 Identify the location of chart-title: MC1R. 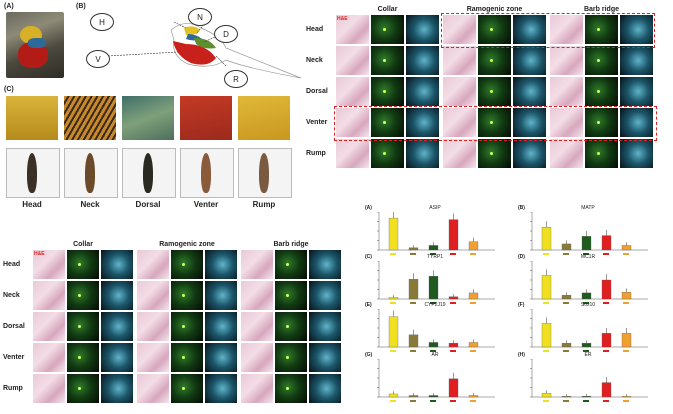
(588, 257).